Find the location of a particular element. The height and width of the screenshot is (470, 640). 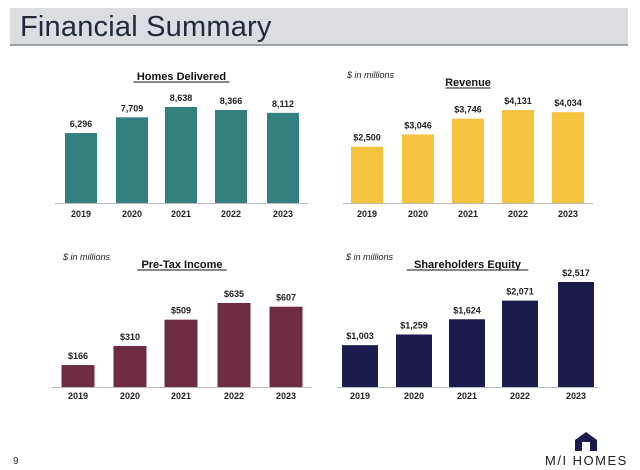

chart-title: Shareholders Equity is located at coordinates (468, 265).